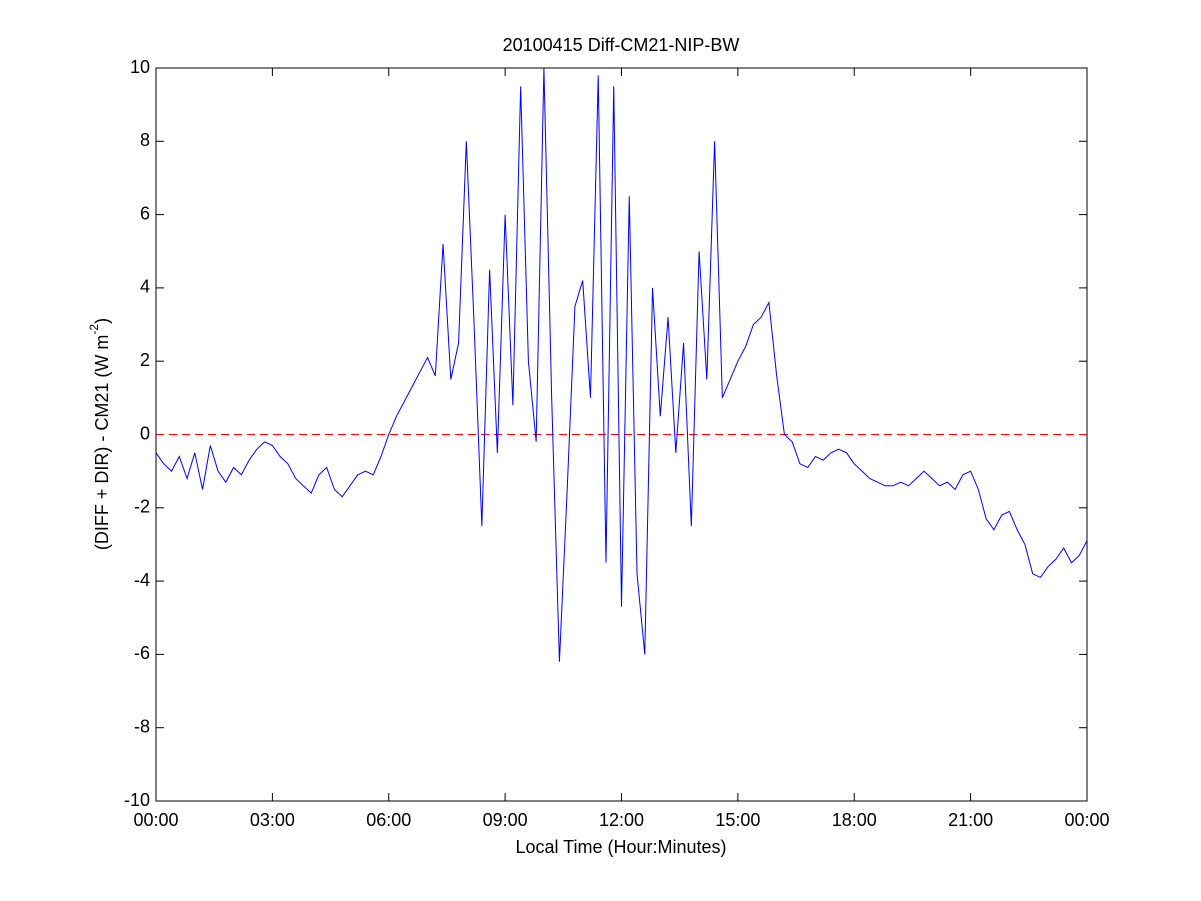 The image size is (1201, 901). Describe the element at coordinates (145, 287) in the screenshot. I see `y-tick-label: 4` at that location.